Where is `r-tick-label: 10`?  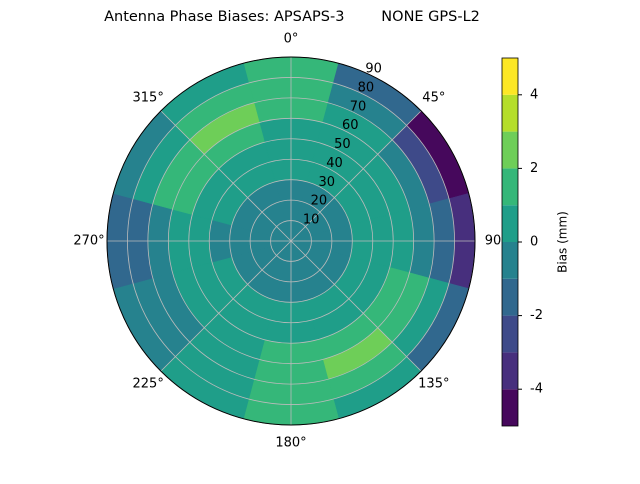
r-tick-label: 10 is located at coordinates (311, 220).